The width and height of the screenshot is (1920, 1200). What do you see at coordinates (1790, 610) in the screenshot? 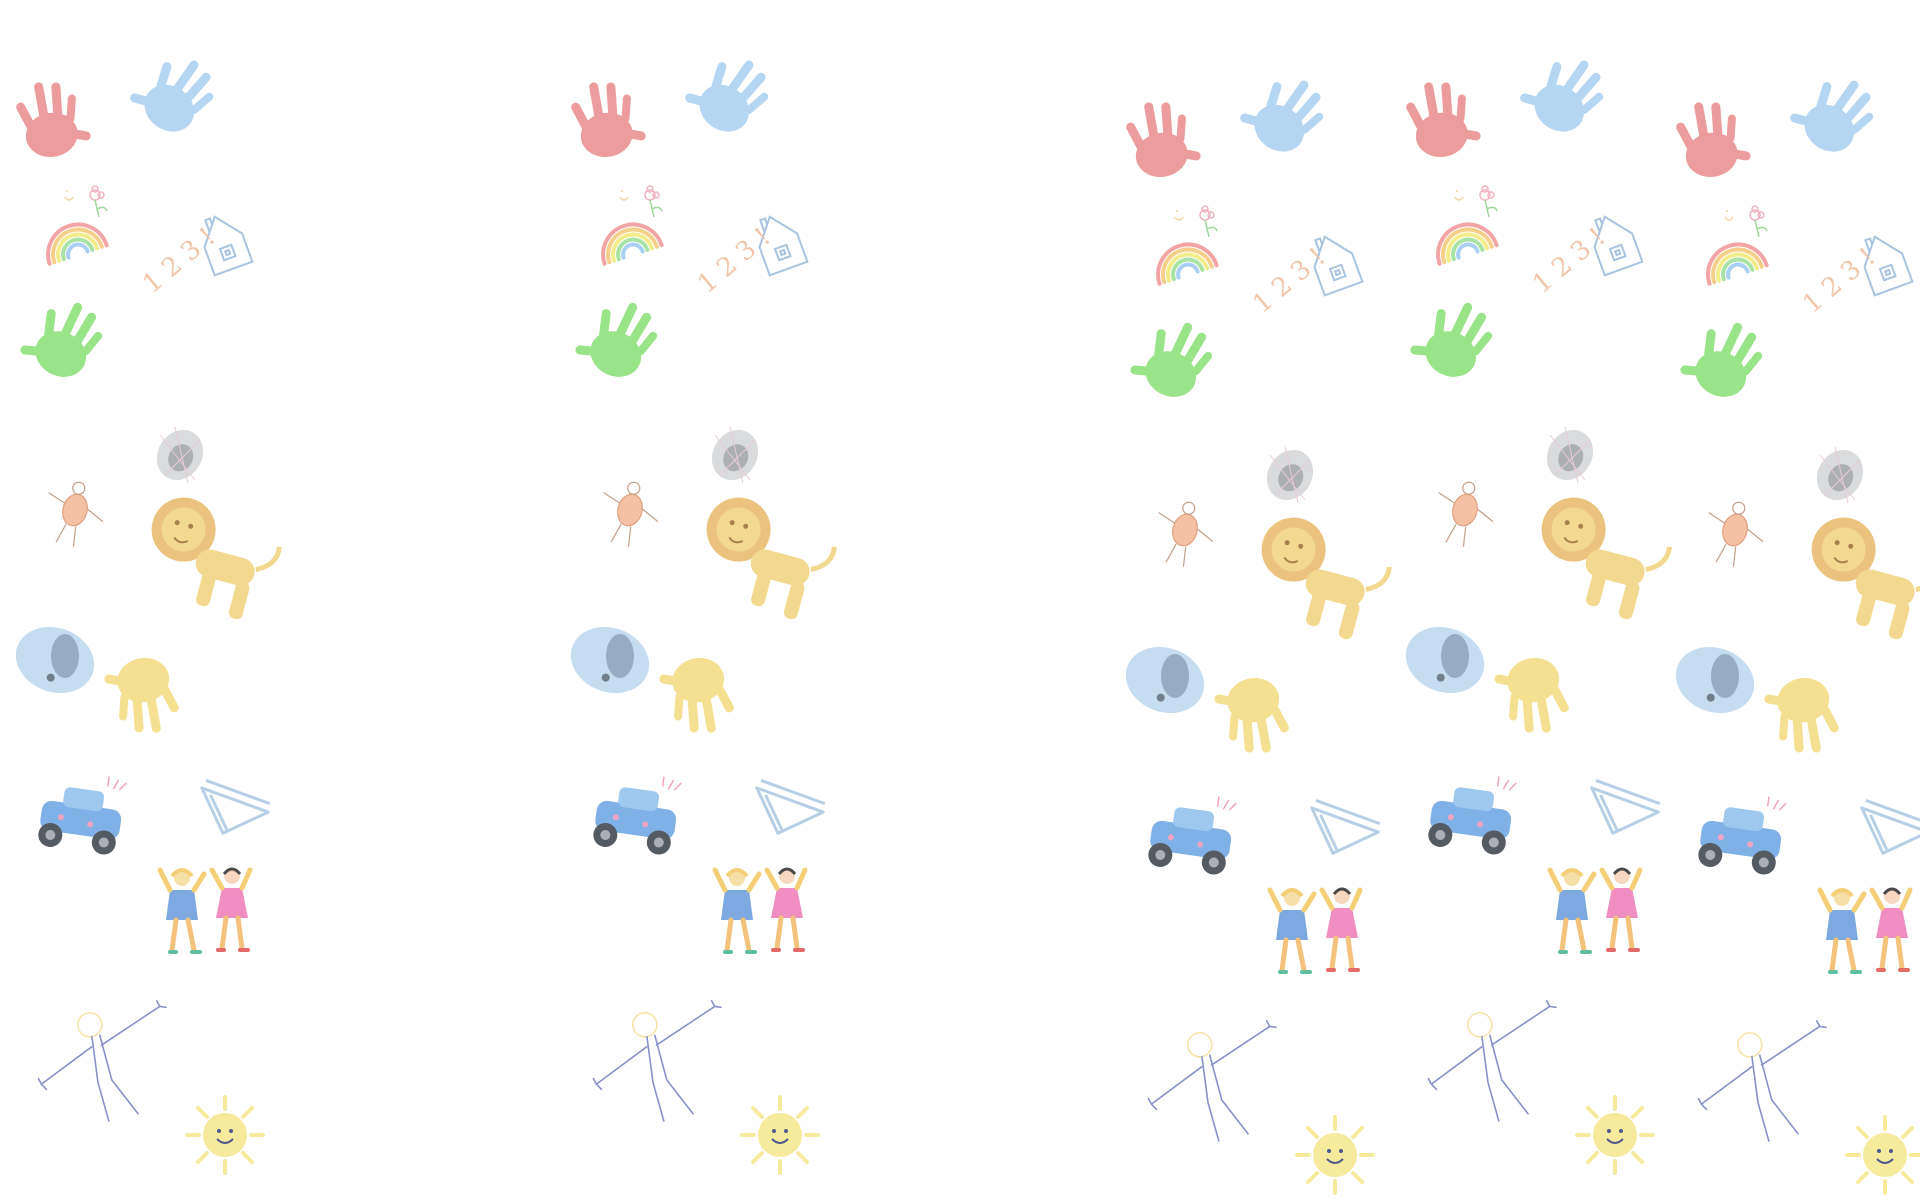
I see `wallpaper-tile: 1 2 3 !` at bounding box center [1790, 610].